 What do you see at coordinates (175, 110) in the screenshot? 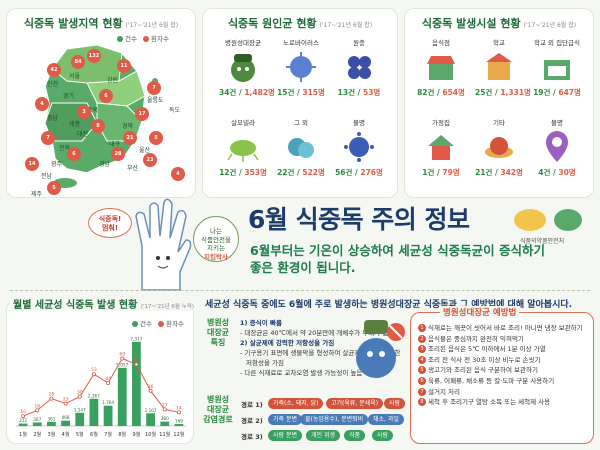
I see `region-label-dokdo: 독도` at bounding box center [175, 110].